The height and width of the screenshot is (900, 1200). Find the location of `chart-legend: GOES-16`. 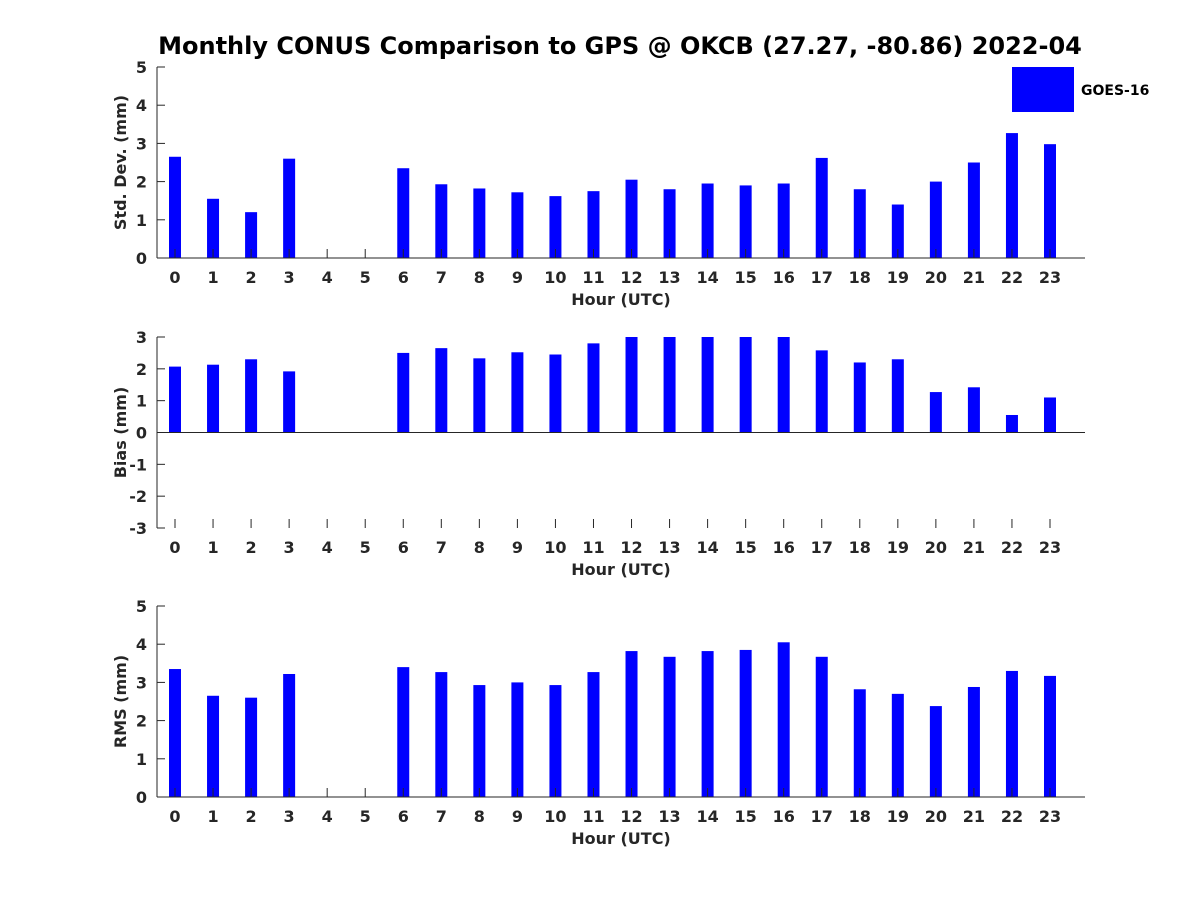

chart-legend: GOES-16 is located at coordinates (1080, 89).